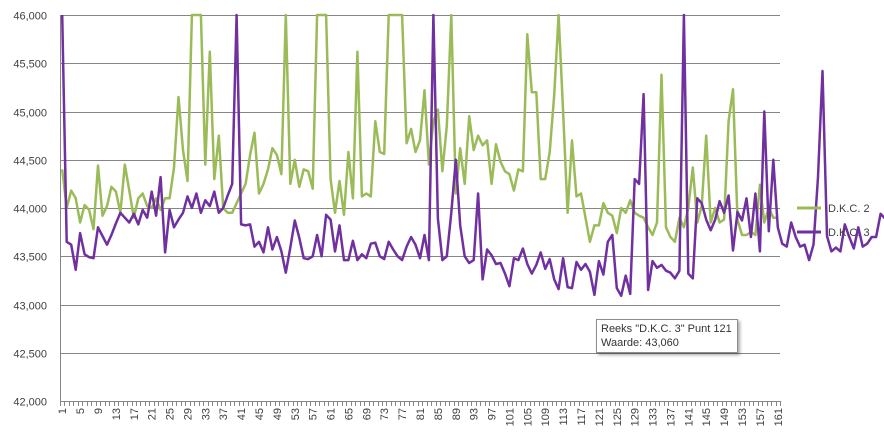 Image resolution: width=884 pixels, height=442 pixels. I want to click on y-tick-label: 44,000, so click(30, 210).